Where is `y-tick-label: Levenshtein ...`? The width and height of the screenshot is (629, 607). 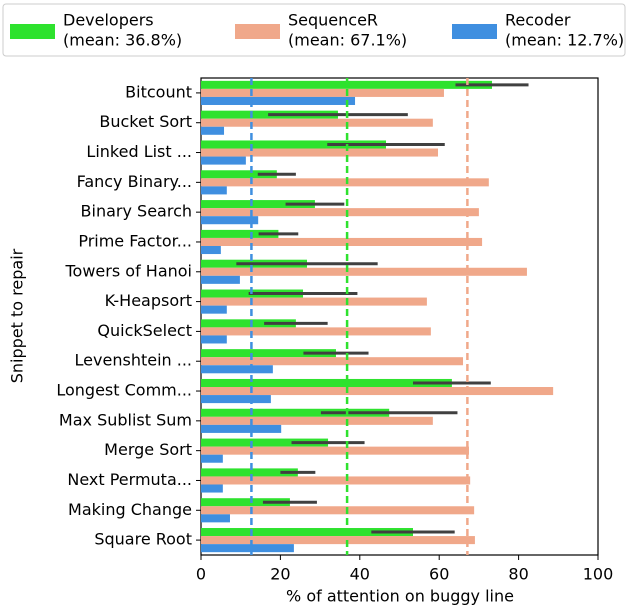
y-tick-label: Levenshtein ... is located at coordinates (133, 360).